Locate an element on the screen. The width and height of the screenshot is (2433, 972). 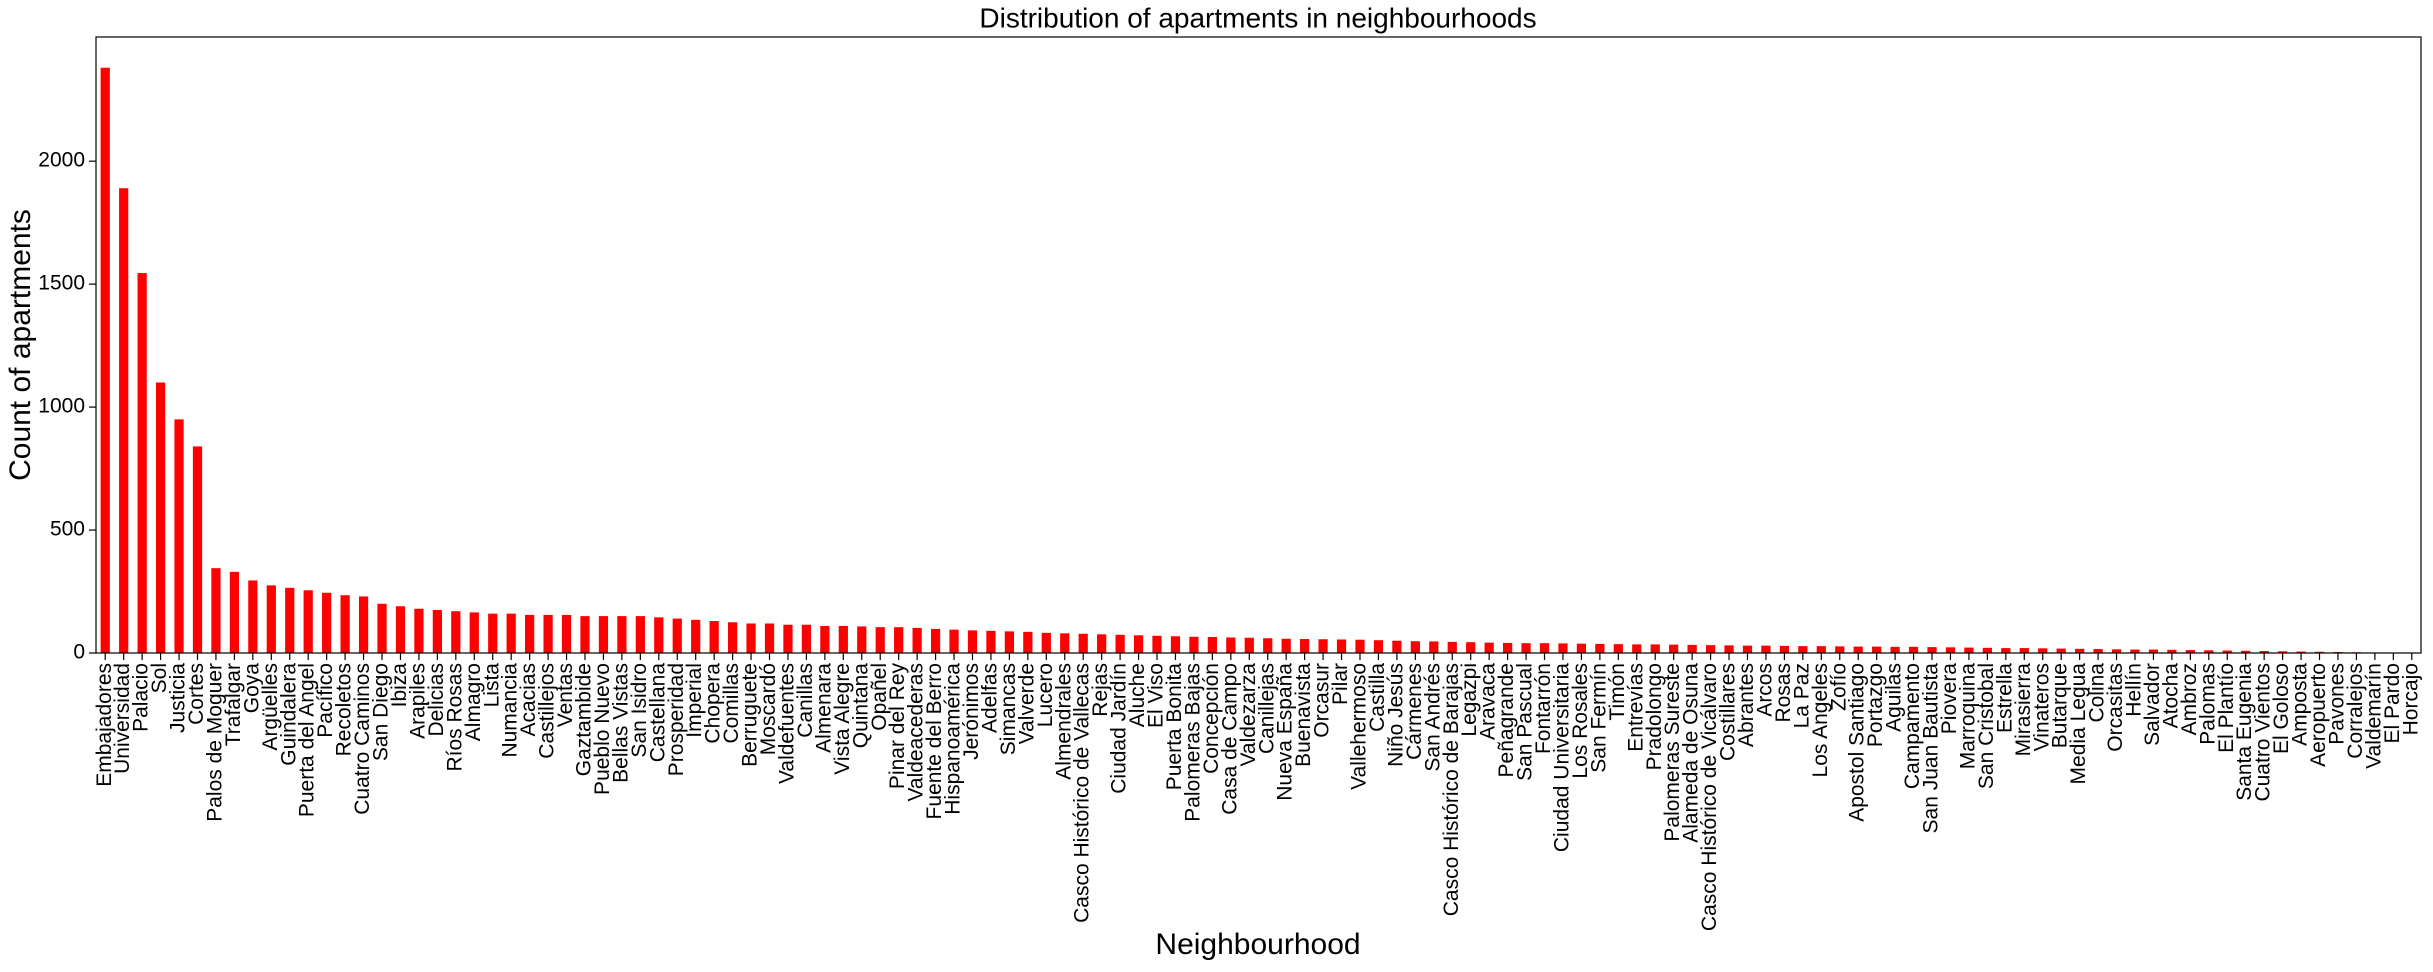
x-tick-label: Estrella is located at coordinates (2004, 698).